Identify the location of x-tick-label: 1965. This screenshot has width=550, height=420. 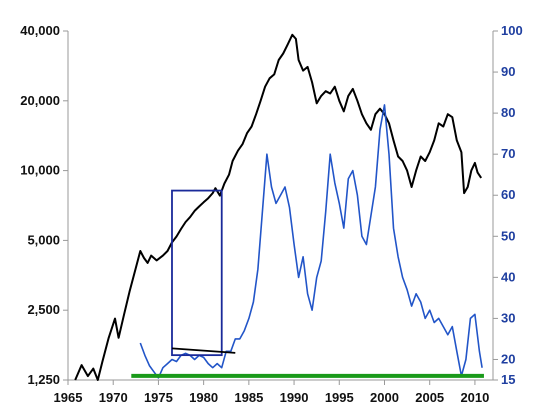
(68, 397).